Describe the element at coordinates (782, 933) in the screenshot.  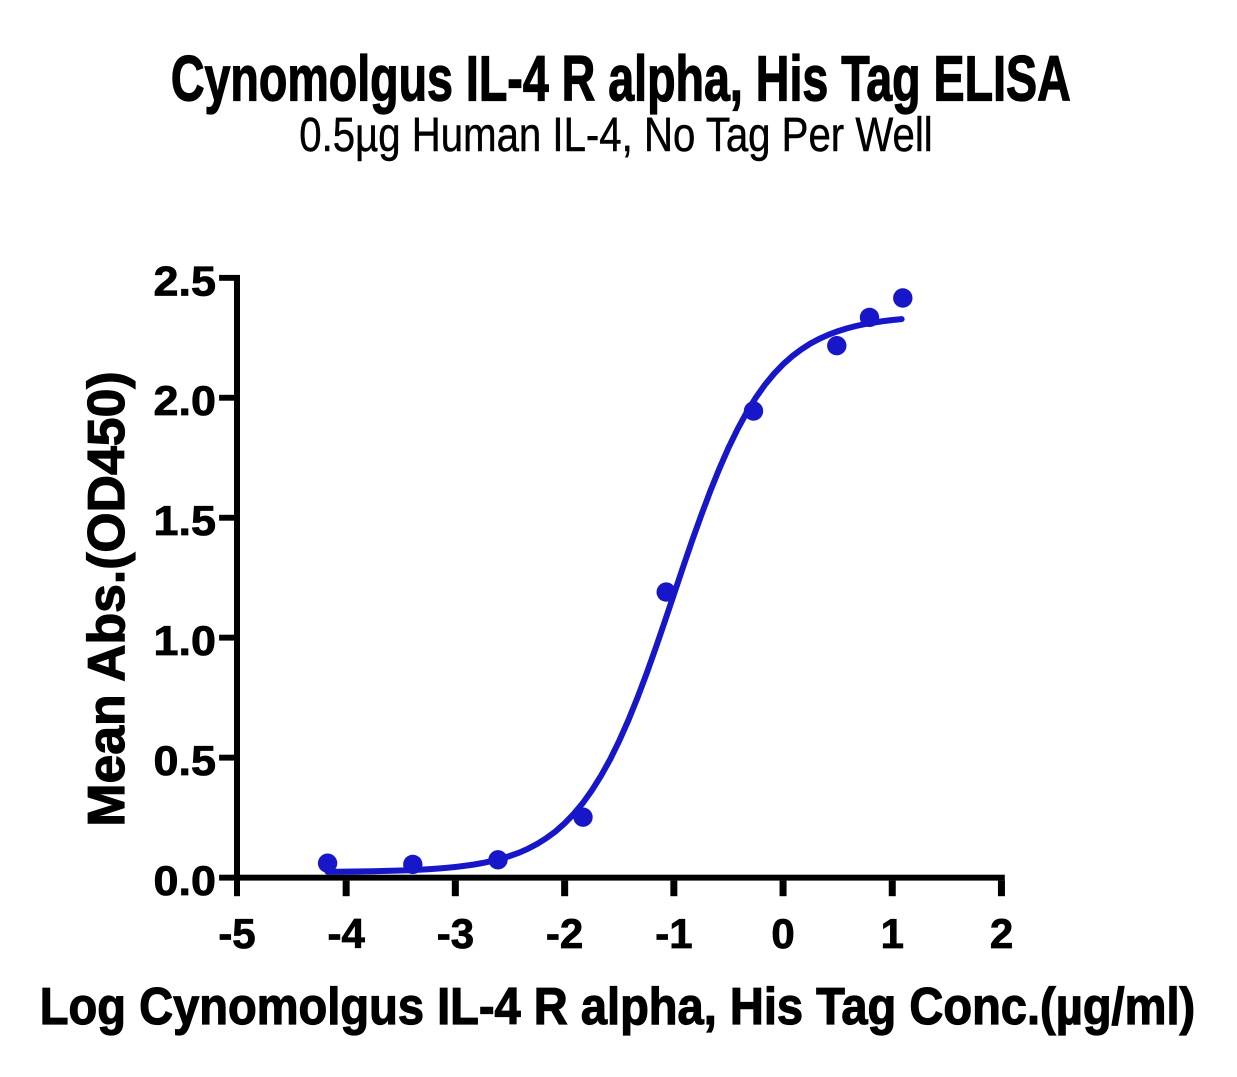
I see `svg-text: 0` at that location.